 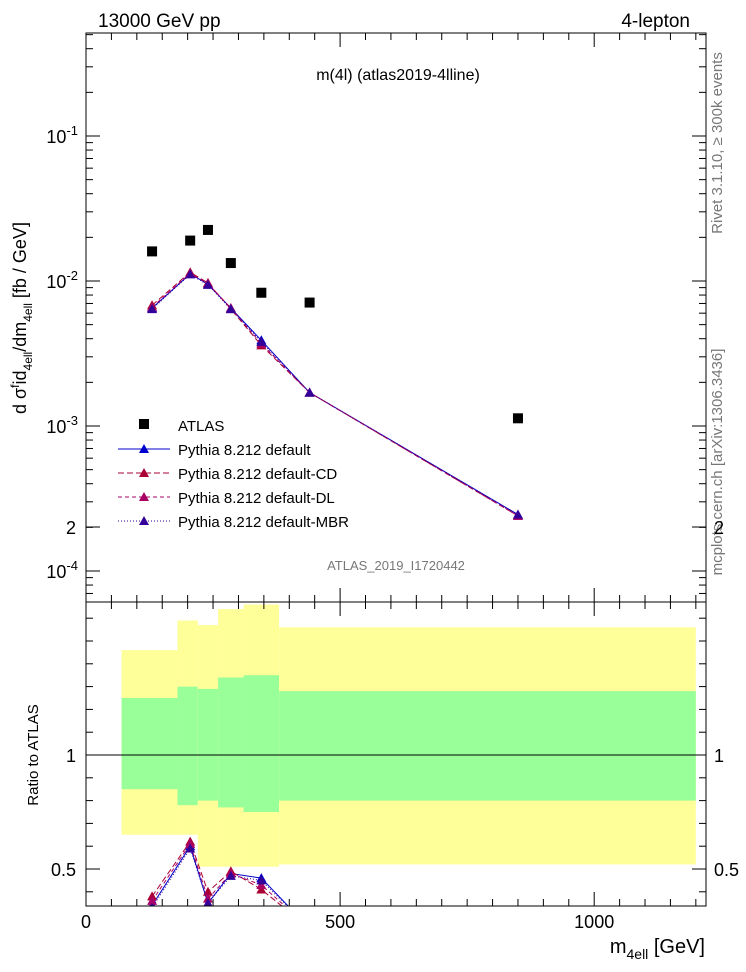 What do you see at coordinates (71, 756) in the screenshot?
I see `ratio-y-tick-label: 1` at bounding box center [71, 756].